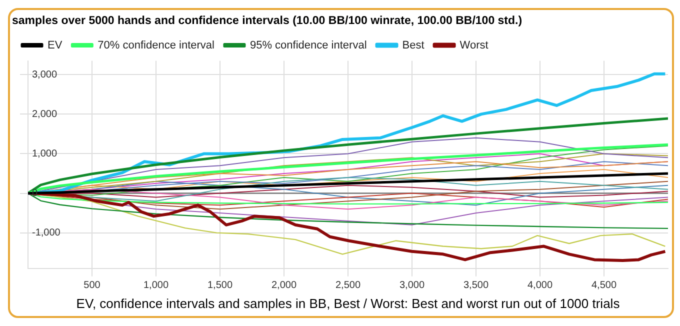 The width and height of the screenshot is (680, 326). What do you see at coordinates (267, 21) in the screenshot?
I see `chart-title: samples over 5000 hands and confidence intervals (10.00 BB/100 winrate, 100.00 BB/100 std.)` at bounding box center [267, 21].